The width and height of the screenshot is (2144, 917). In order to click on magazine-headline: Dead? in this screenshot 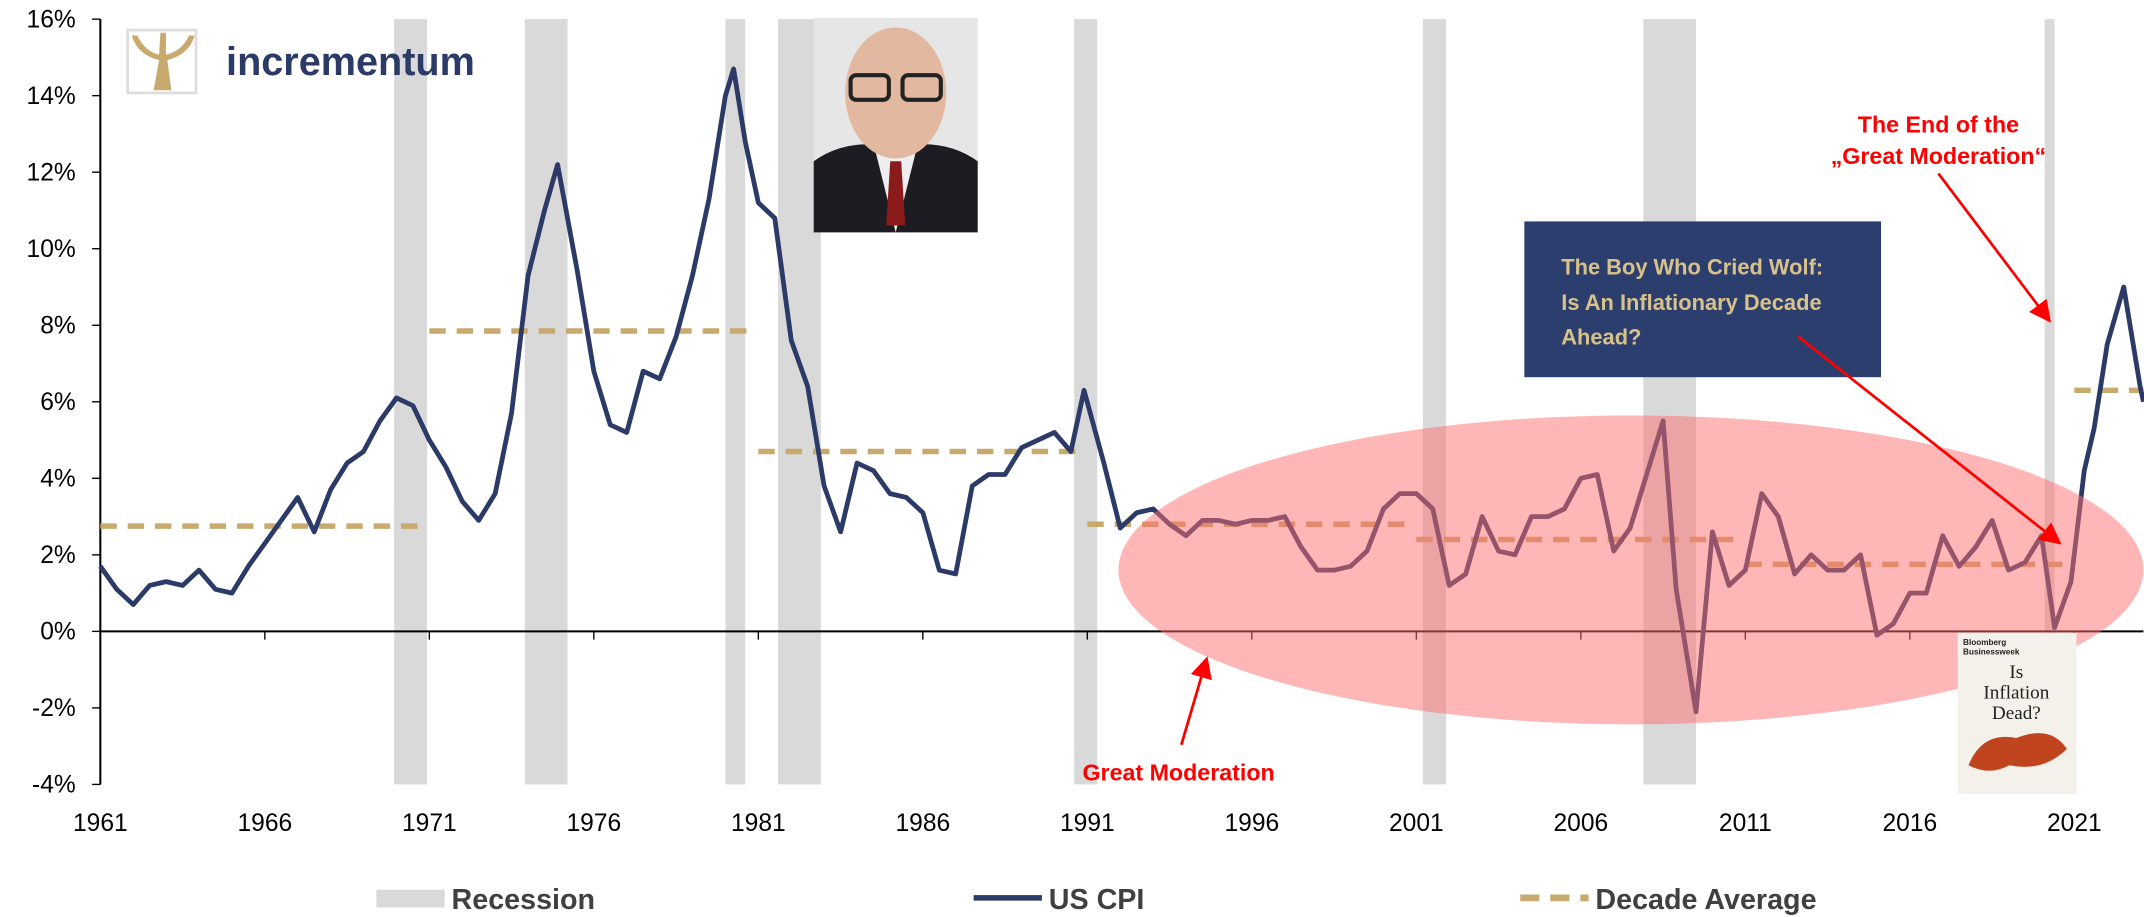, I will do `click(2016, 713)`.